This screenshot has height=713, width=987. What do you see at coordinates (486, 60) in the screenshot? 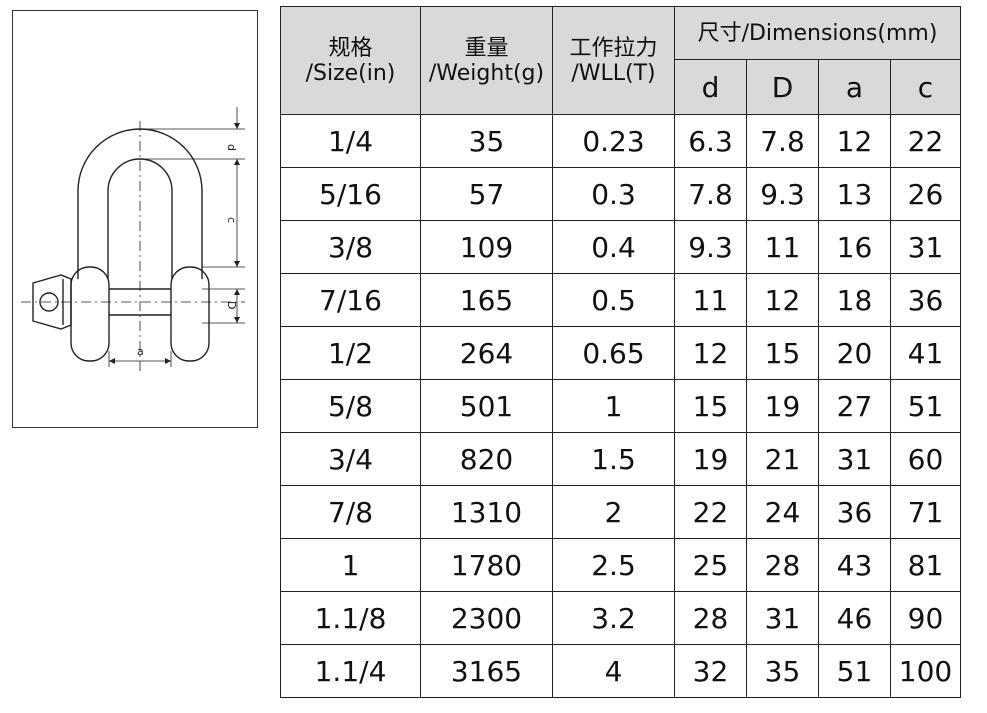
I see `header-weight: 重量 /Weight(g)` at bounding box center [486, 60].